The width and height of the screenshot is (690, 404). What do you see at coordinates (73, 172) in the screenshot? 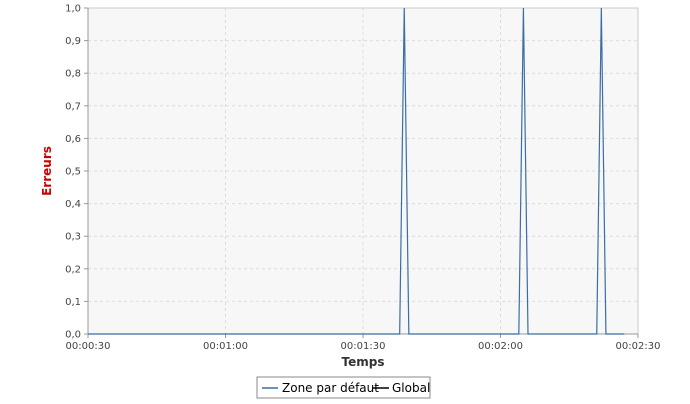
I see `y-tick-label: 0,5` at bounding box center [73, 172].